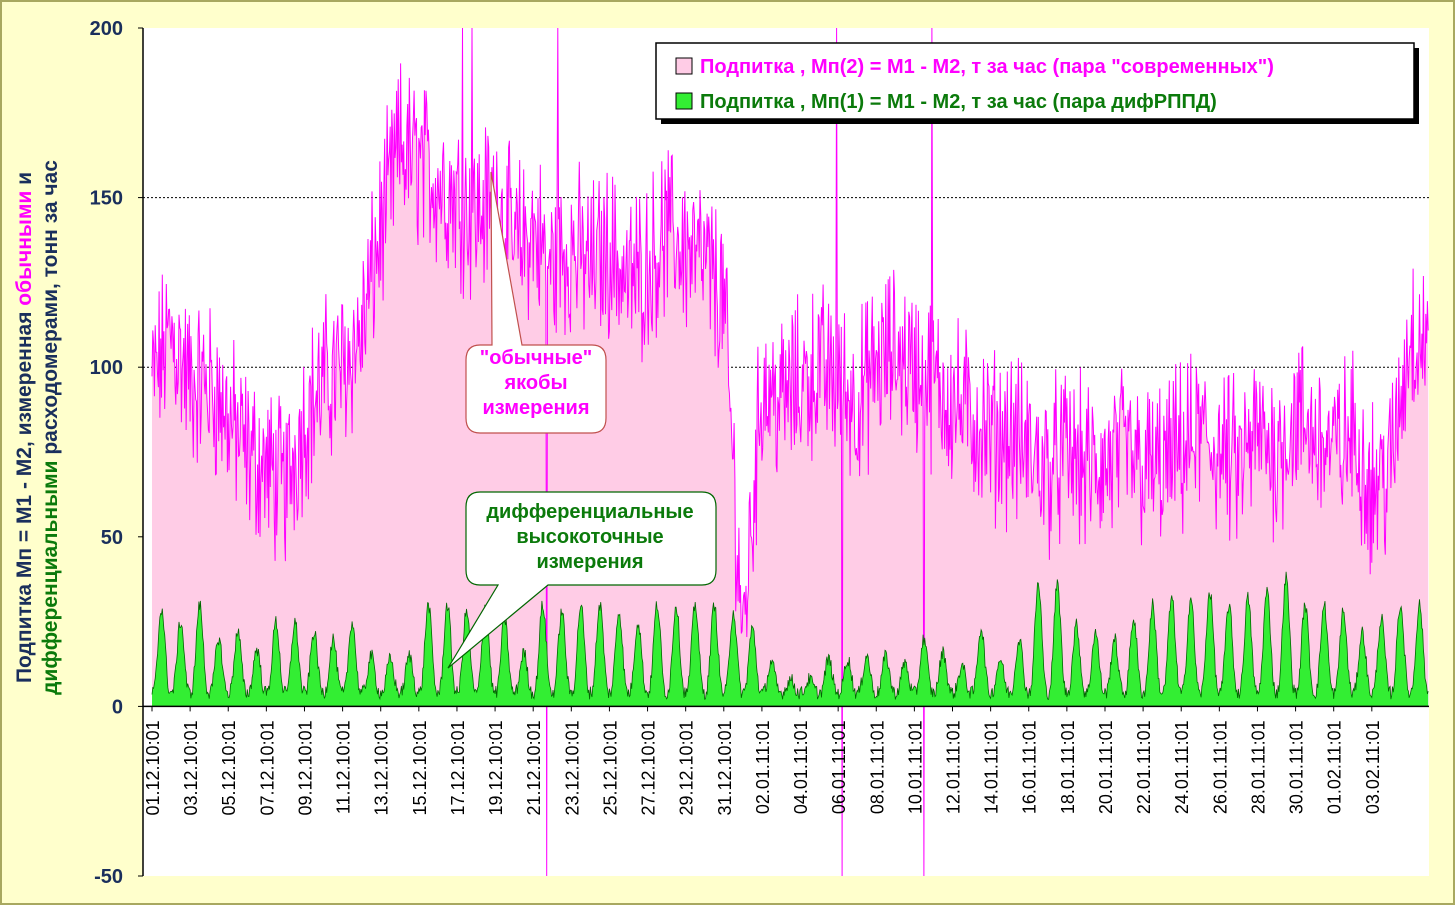 The image size is (1455, 905). Describe the element at coordinates (106, 368) in the screenshot. I see `y-tick-label: 100` at that location.